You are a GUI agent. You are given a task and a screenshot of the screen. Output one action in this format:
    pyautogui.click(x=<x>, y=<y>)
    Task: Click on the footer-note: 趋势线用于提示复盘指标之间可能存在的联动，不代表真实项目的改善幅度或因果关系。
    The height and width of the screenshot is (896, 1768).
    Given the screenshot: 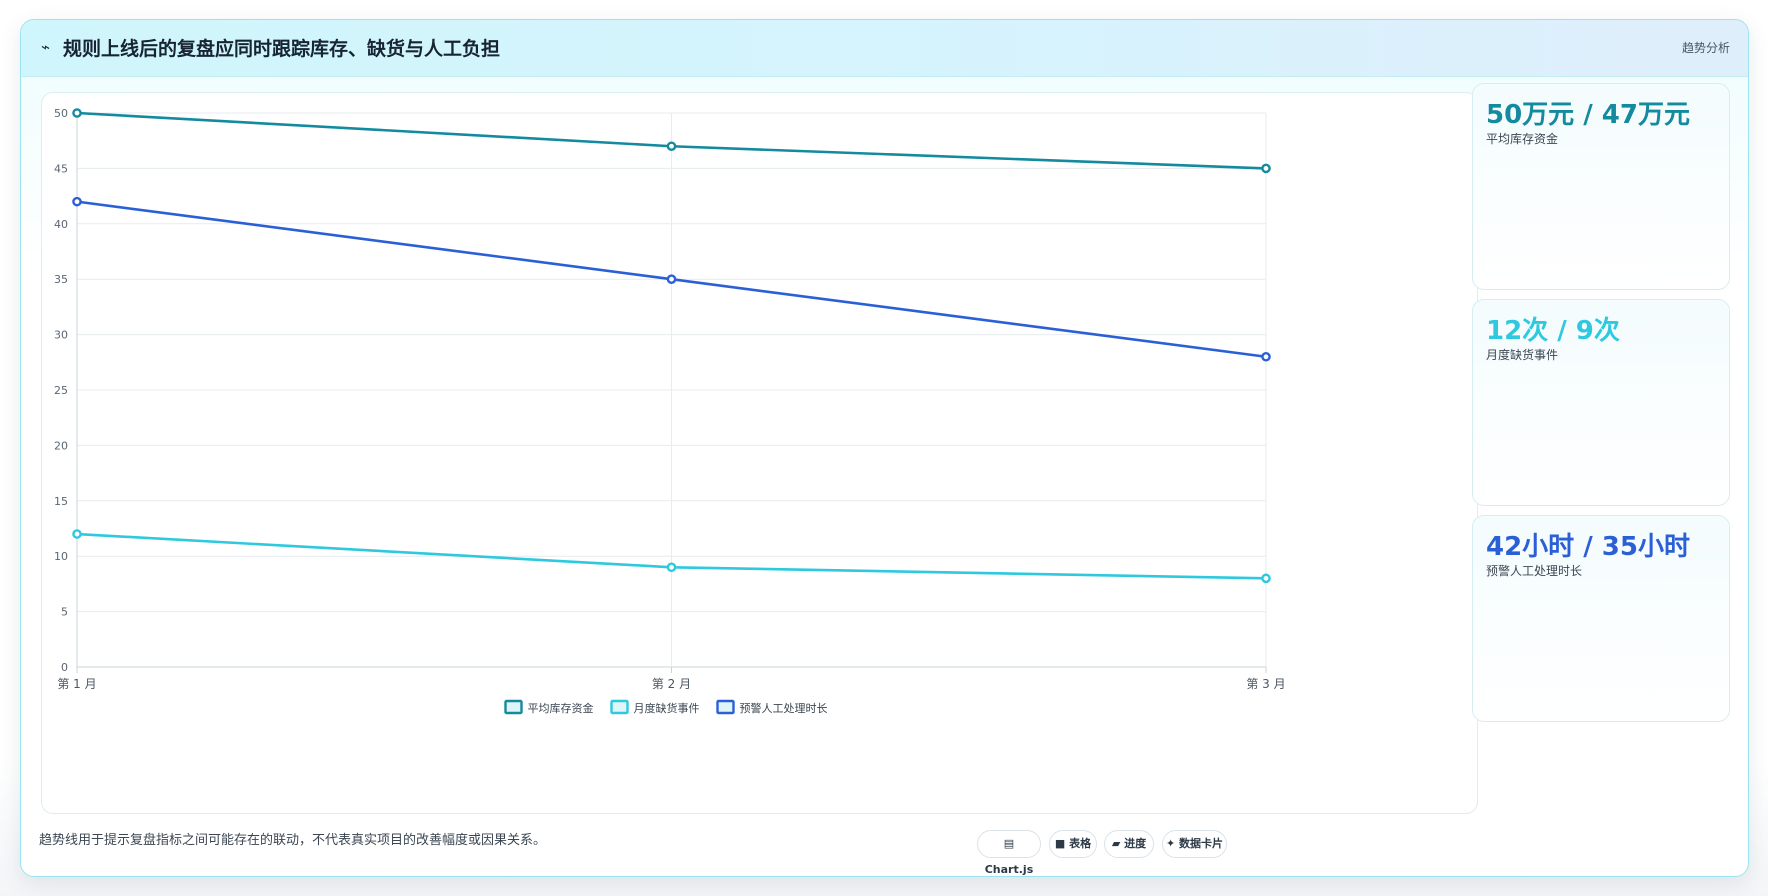 What is the action you would take?
    pyautogui.click(x=293, y=840)
    